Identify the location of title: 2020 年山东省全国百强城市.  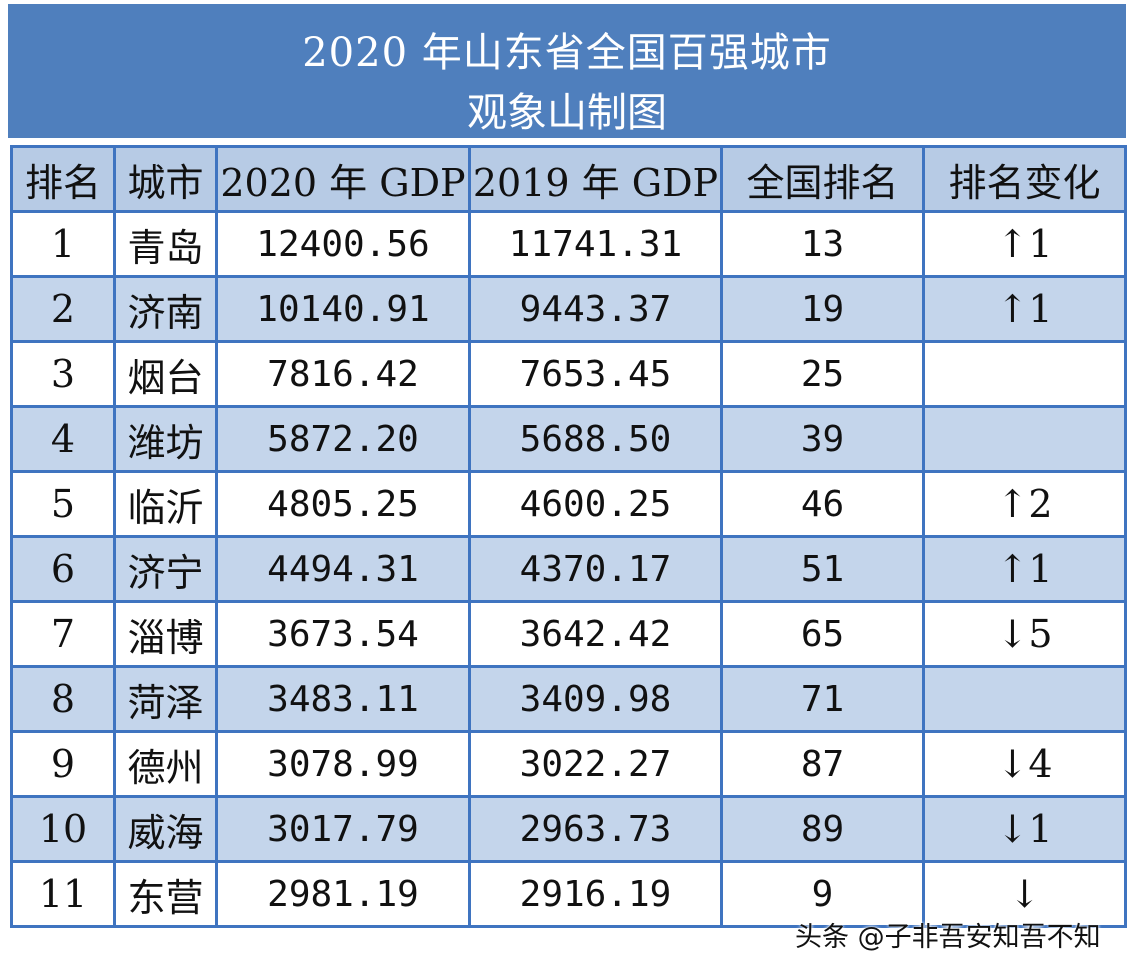
(567, 53).